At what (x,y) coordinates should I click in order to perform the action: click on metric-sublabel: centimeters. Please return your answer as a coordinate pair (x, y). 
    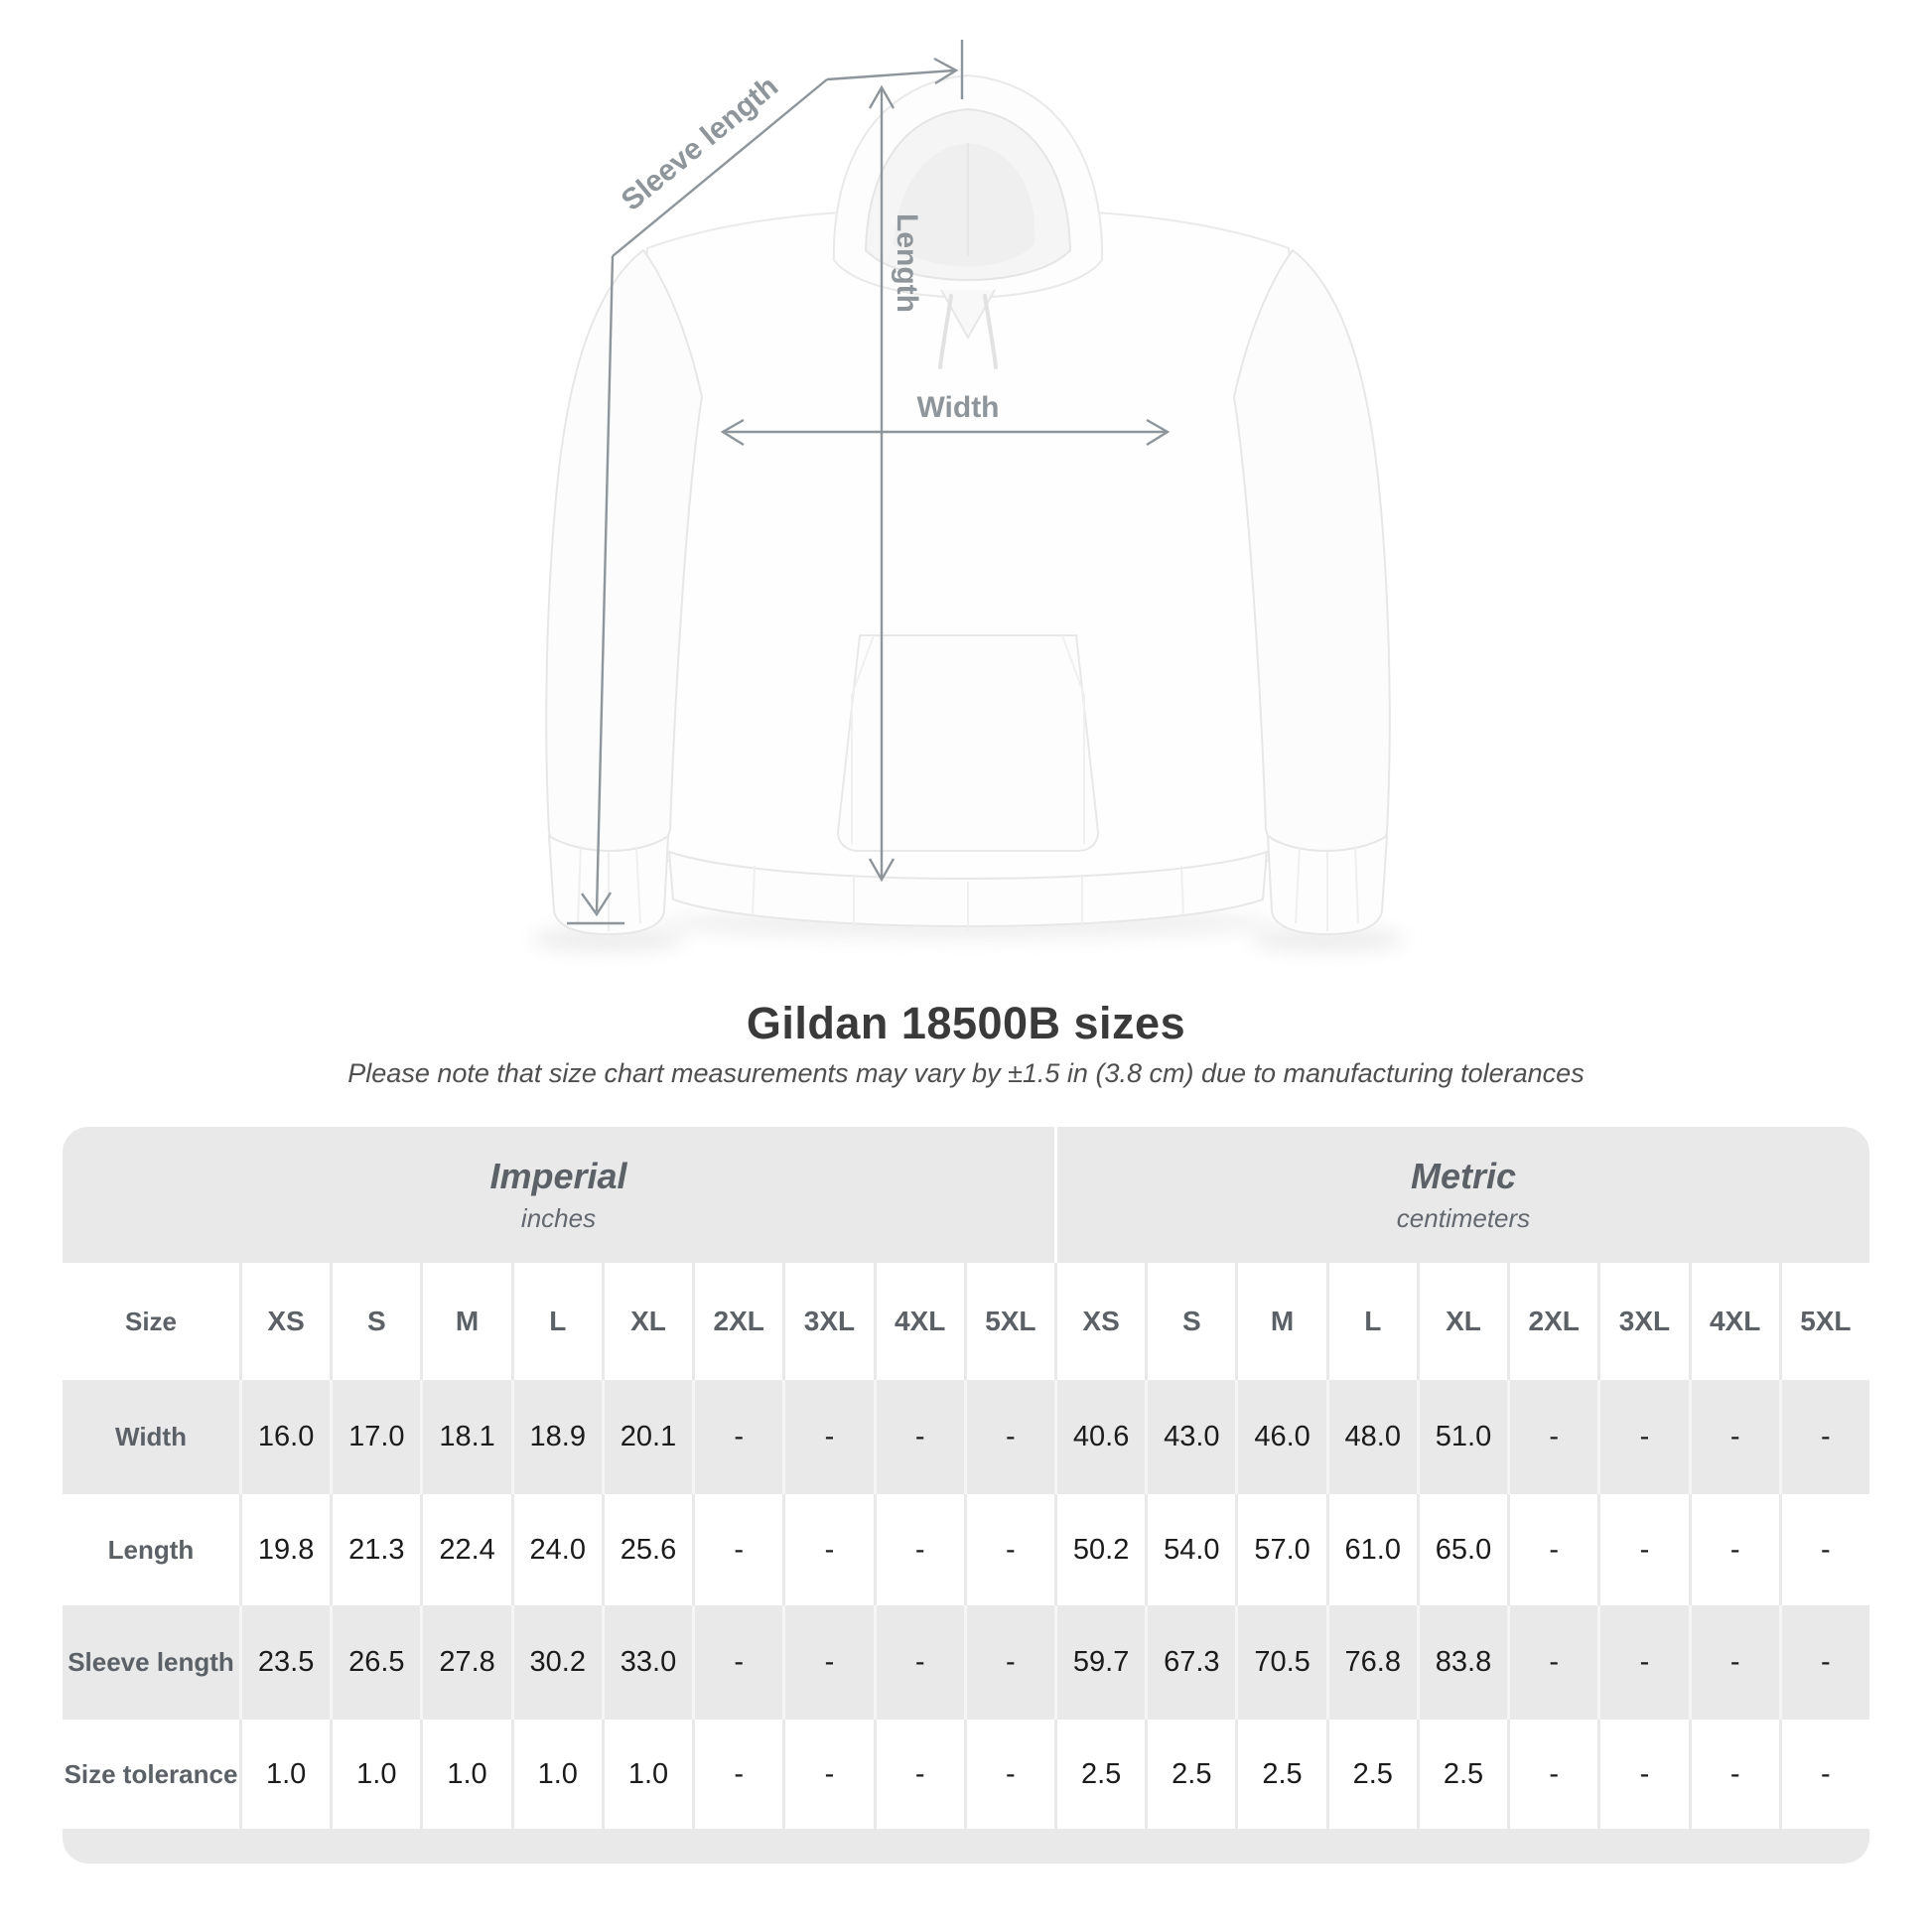
    Looking at the image, I should click on (1464, 1218).